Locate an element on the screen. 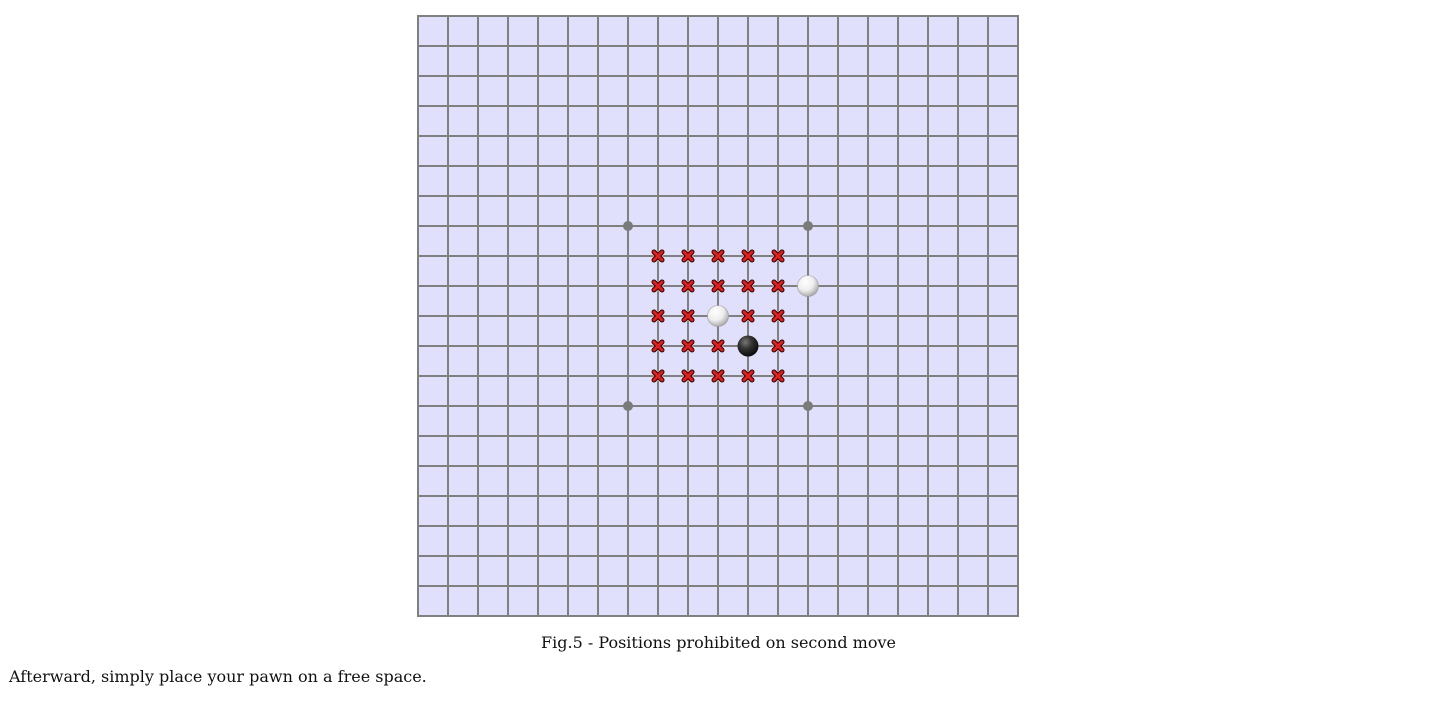  pawns is located at coordinates (763, 316).